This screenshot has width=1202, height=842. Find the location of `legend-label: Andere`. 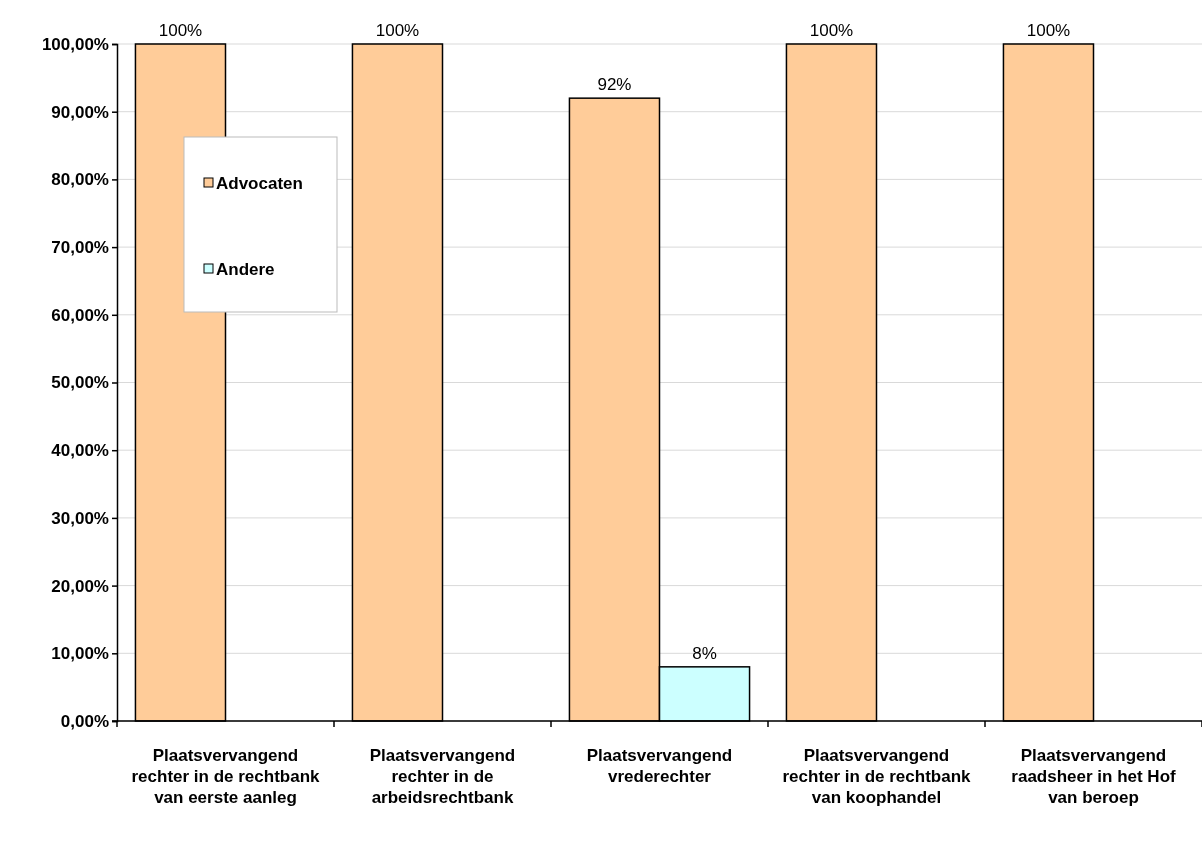

legend-label: Andere is located at coordinates (245, 269).